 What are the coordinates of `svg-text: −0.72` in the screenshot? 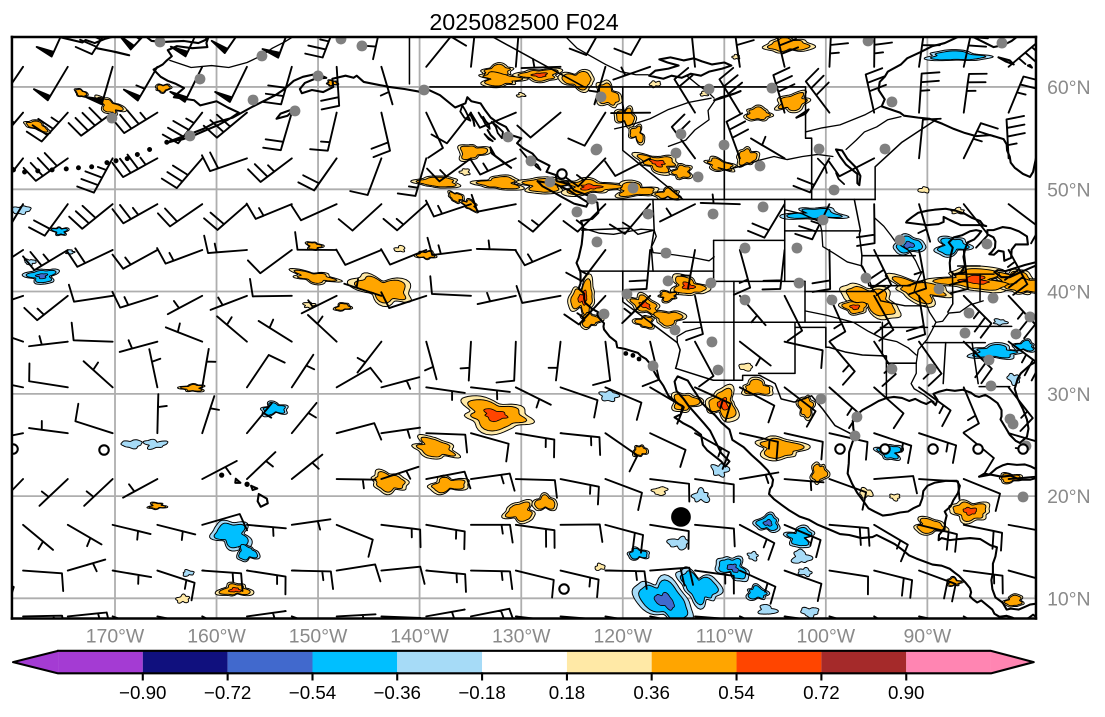 It's located at (227, 692).